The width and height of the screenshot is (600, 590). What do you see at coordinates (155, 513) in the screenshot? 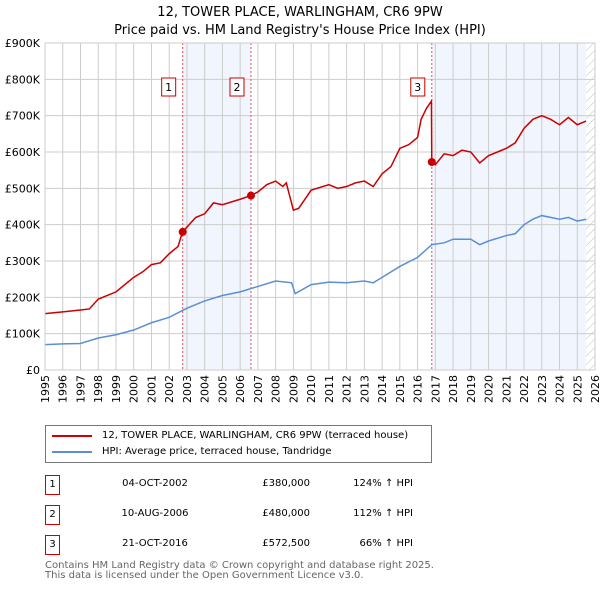
I see `sale-date: 10-AUG-2006` at bounding box center [155, 513].